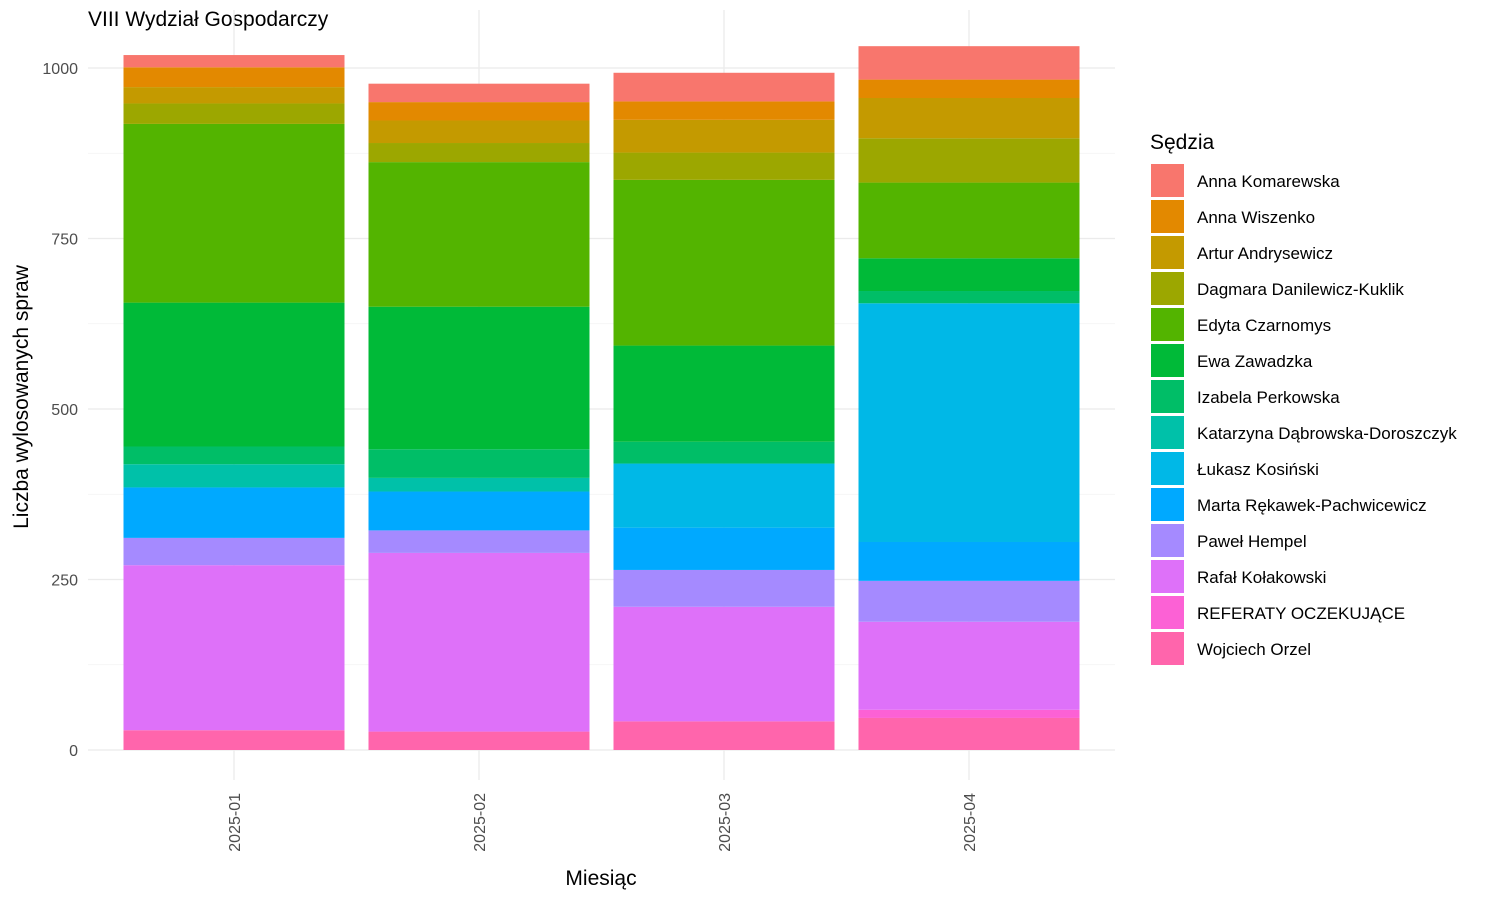  What do you see at coordinates (1327, 433) in the screenshot?
I see `legend-label: Katarzyna Dąbrowska-Doroszczyk` at bounding box center [1327, 433].